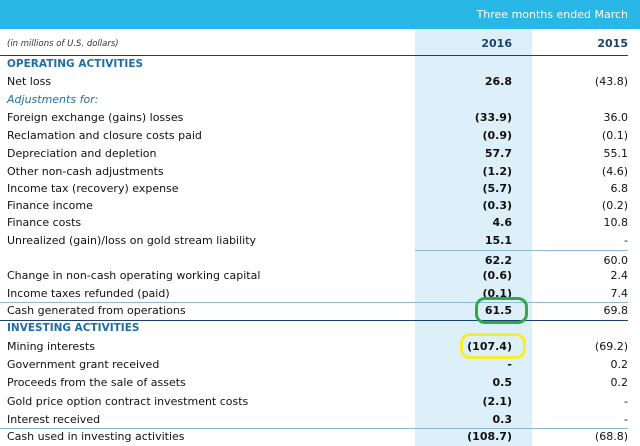 The image size is (640, 446). I want to click on row-label: Depreciation and depletion, so click(82, 153).